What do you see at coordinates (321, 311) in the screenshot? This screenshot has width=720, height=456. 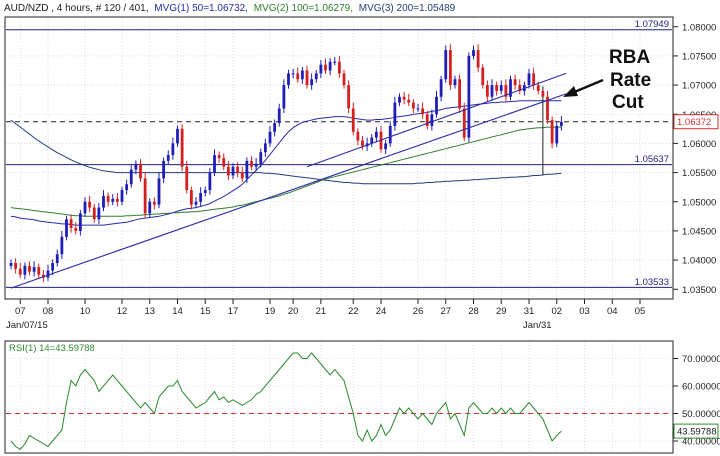 I see `x-tick-label: 21` at bounding box center [321, 311].